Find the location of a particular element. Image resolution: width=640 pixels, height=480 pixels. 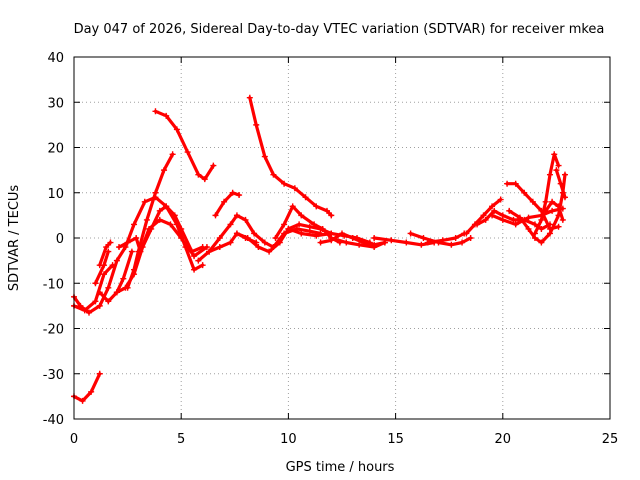

x-tick-label: 0 is located at coordinates (74, 439).